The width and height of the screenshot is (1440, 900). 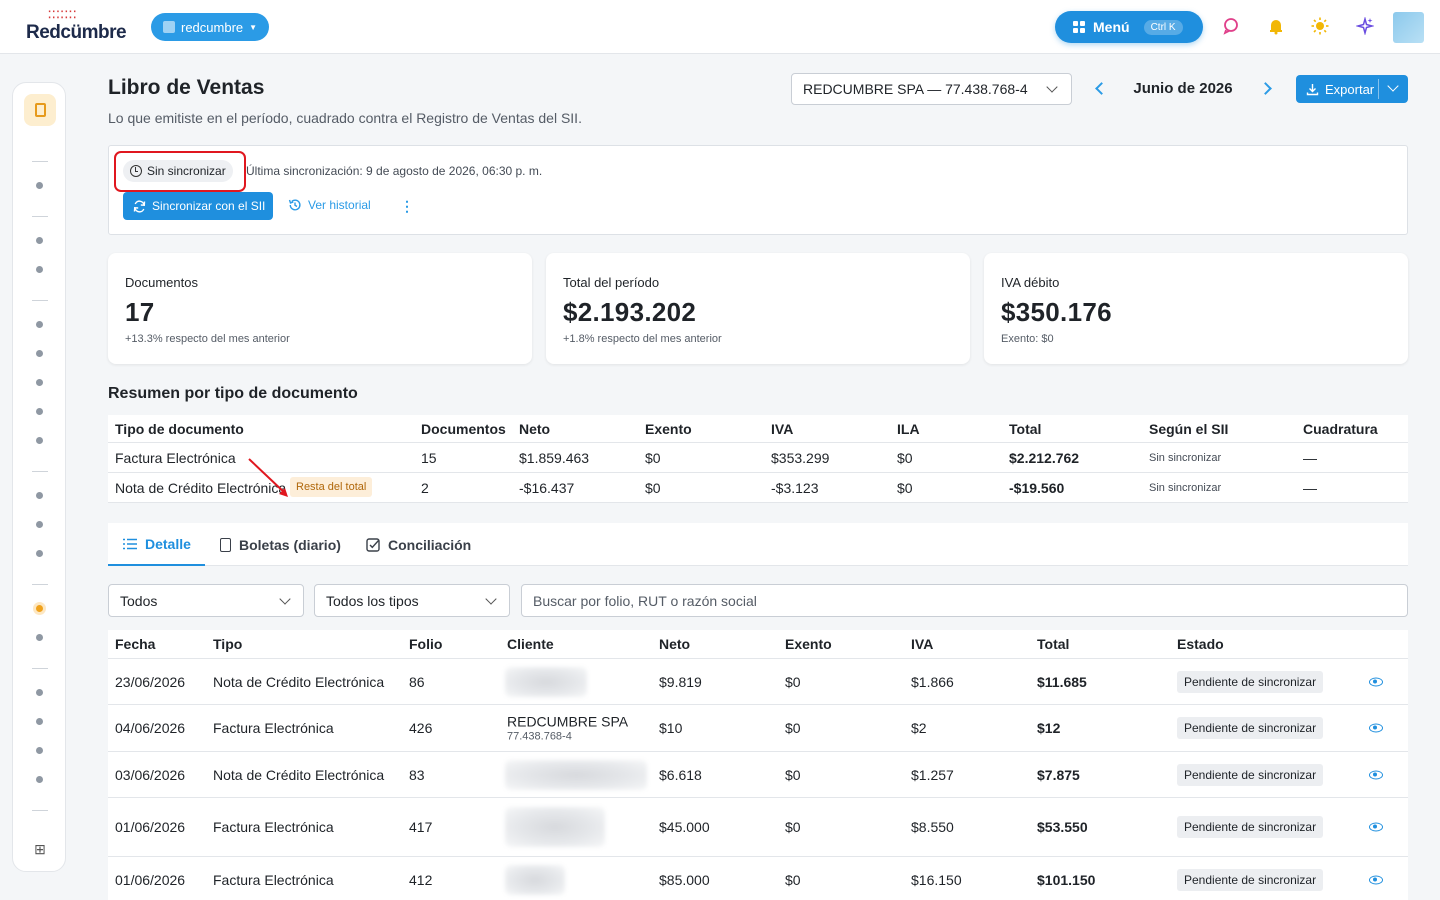 I want to click on cell-fecha: 23/06/2026, so click(x=150, y=681).